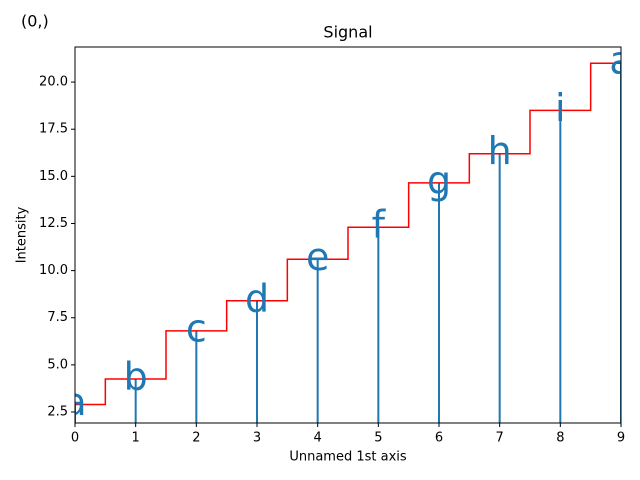  What do you see at coordinates (257, 298) in the screenshot?
I see `point-label: d` at bounding box center [257, 298].